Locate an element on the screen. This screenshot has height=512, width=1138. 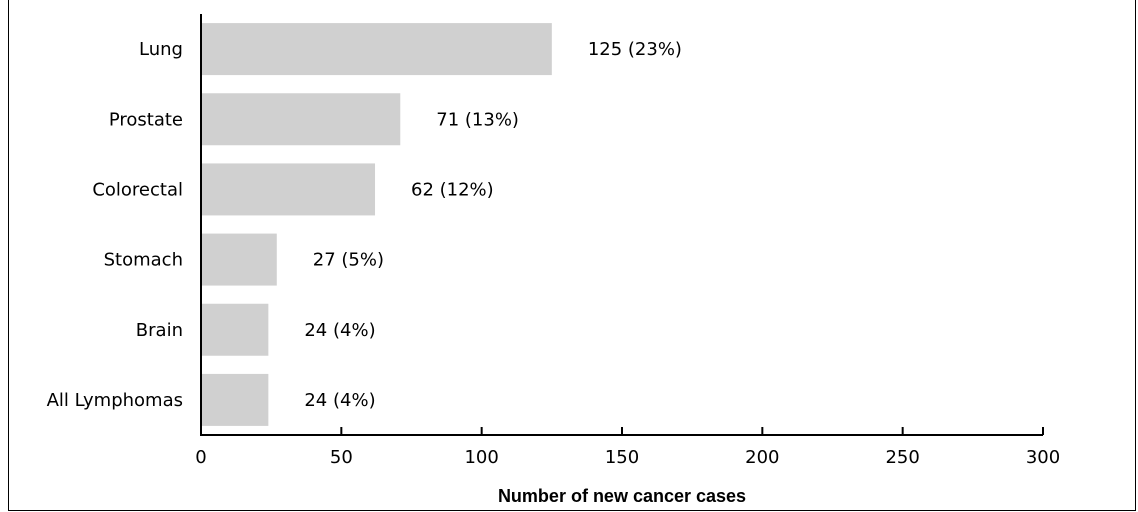
category-label: Lung is located at coordinates (161, 49).